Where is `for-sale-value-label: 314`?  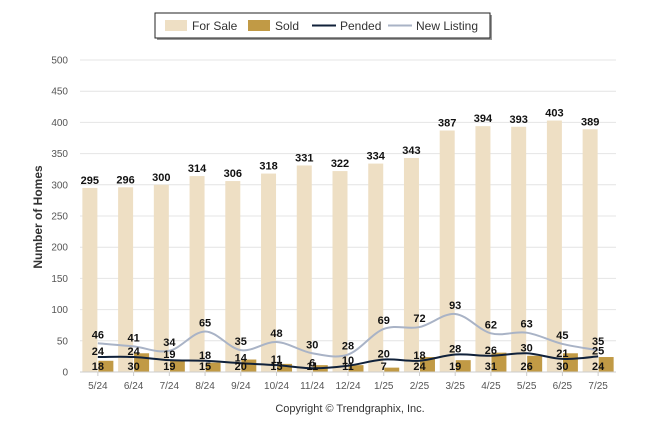
for-sale-value-label: 314 is located at coordinates (197, 169).